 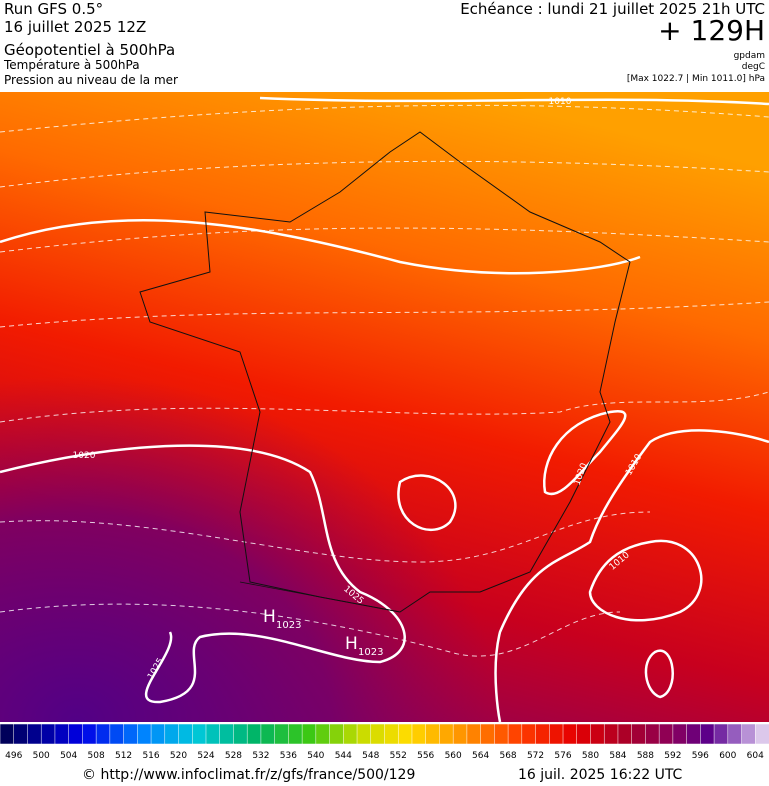 I want to click on colorbar-label: 536, so click(x=288, y=756).